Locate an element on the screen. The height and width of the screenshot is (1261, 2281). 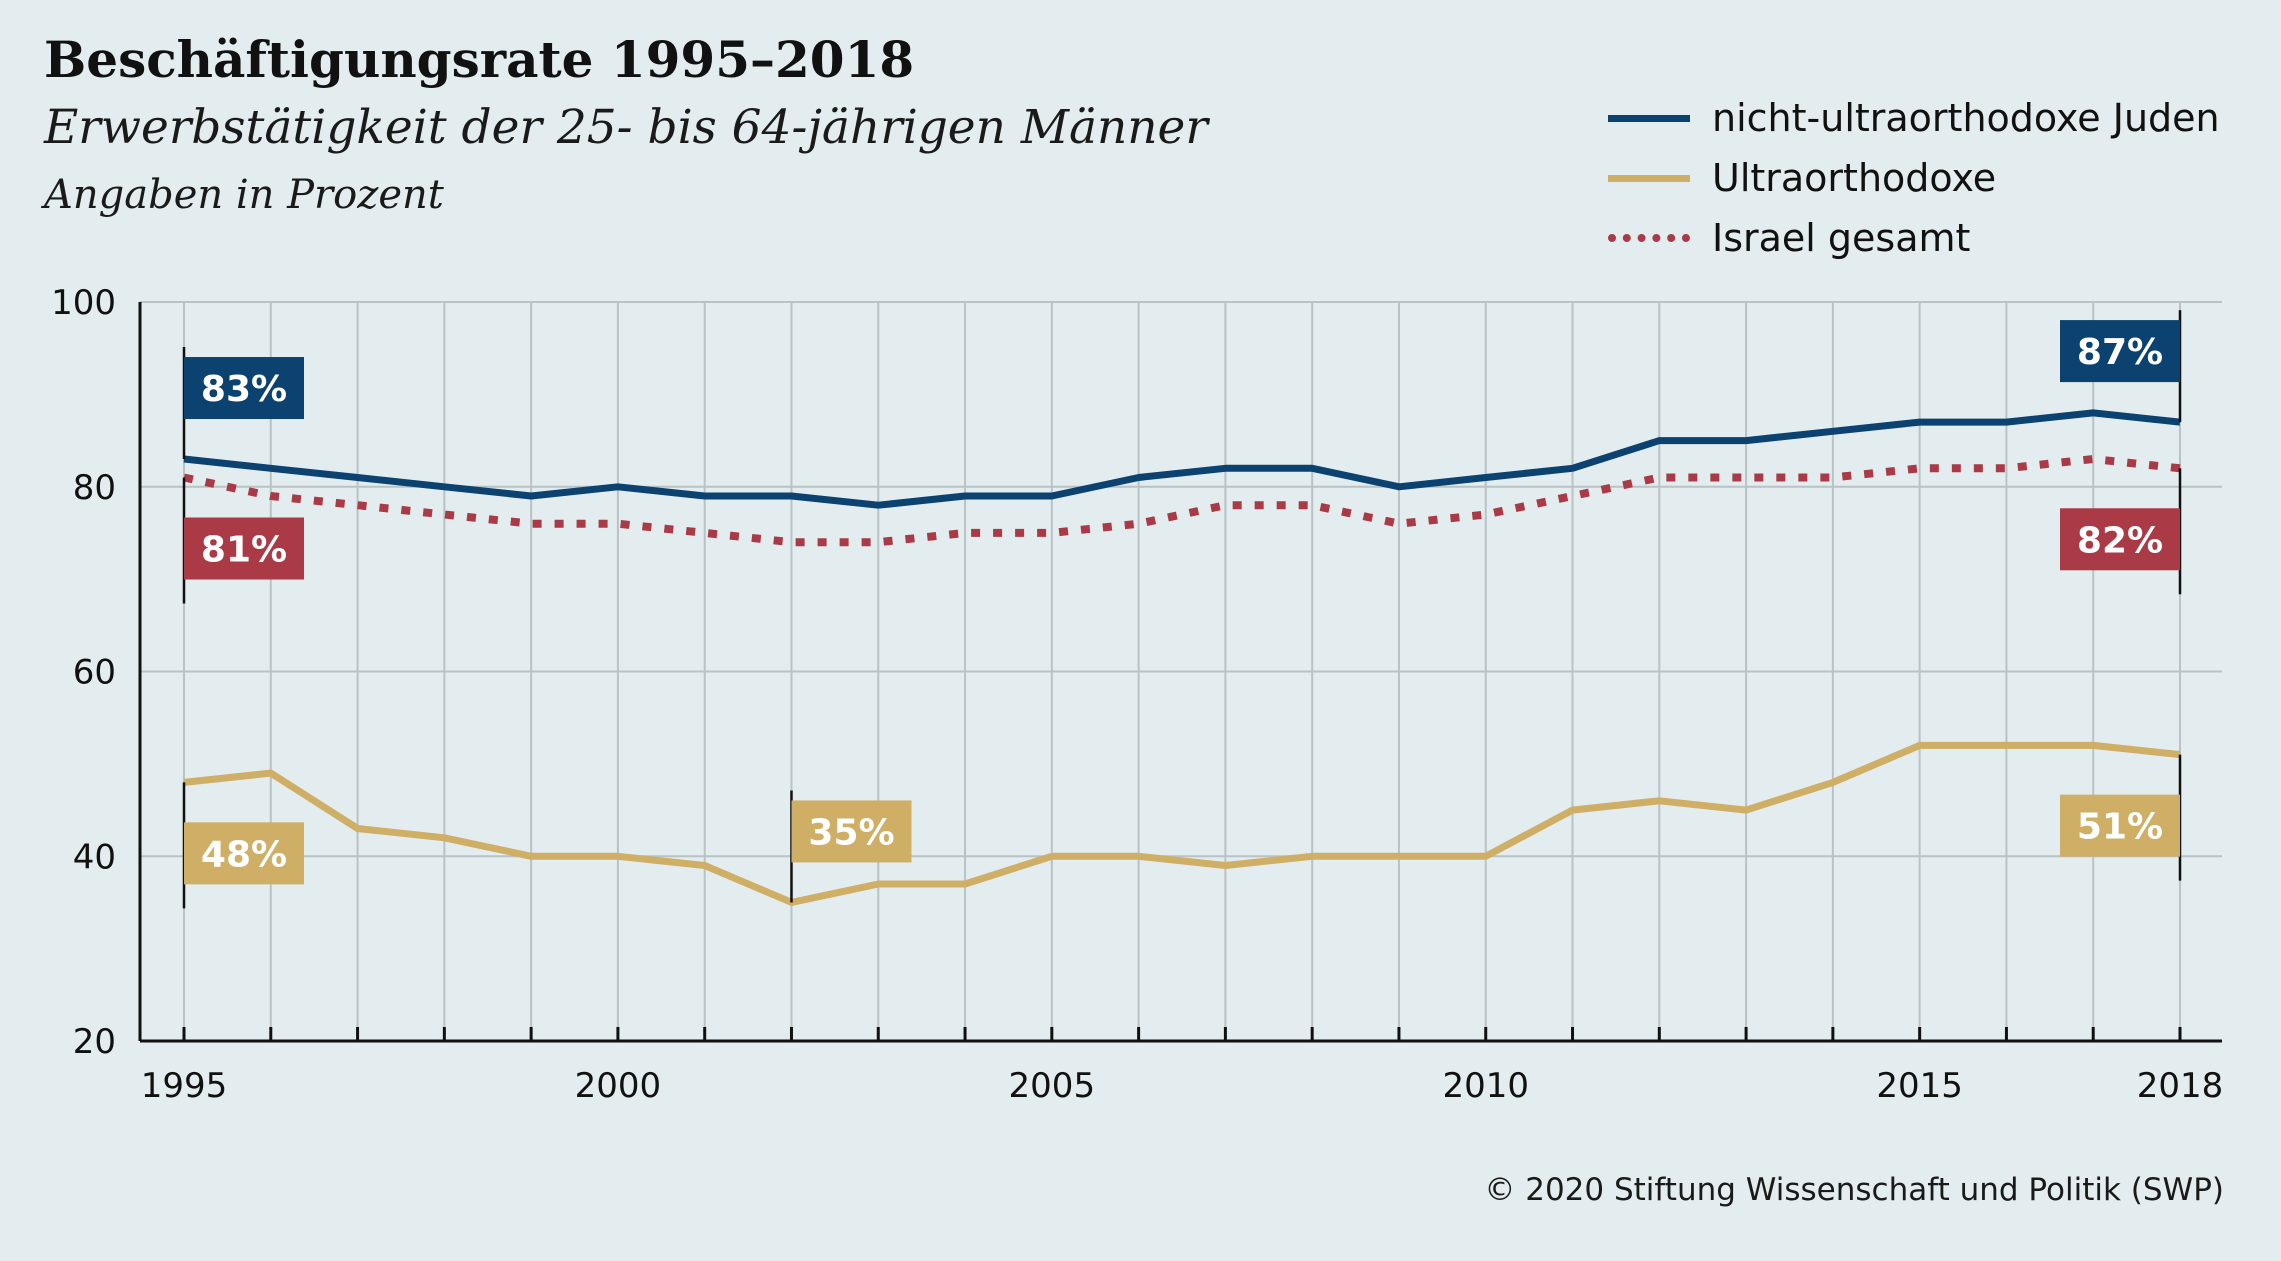
data-label: 81% is located at coordinates (244, 550).